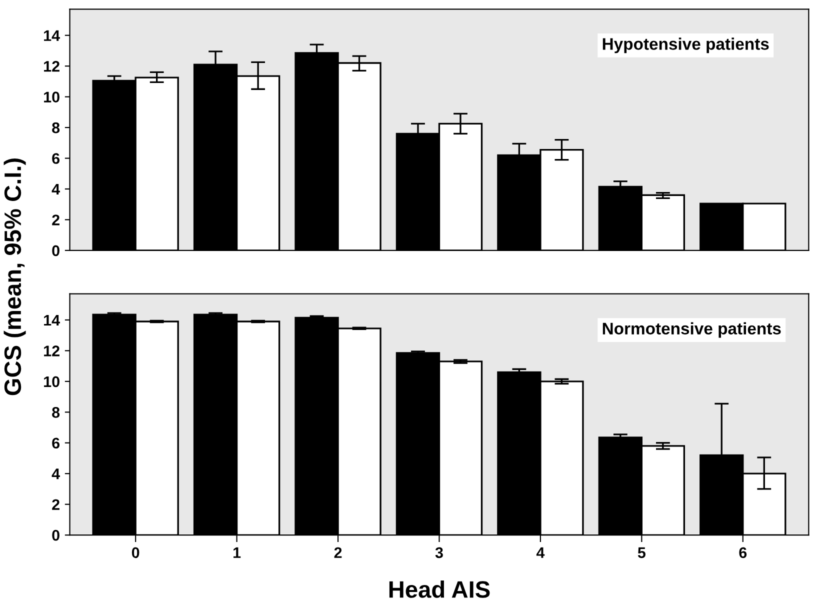 This screenshot has width=821, height=615. I want to click on annotation: Hypotensive patients, so click(685, 46).